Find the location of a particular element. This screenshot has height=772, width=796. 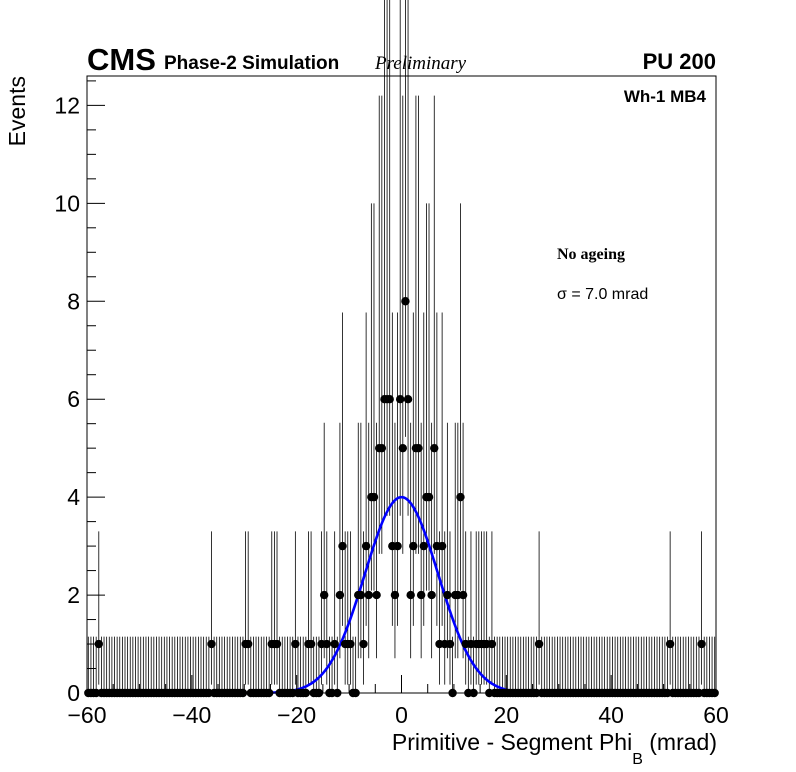

pileup-label: PU 200 is located at coordinates (679, 61).